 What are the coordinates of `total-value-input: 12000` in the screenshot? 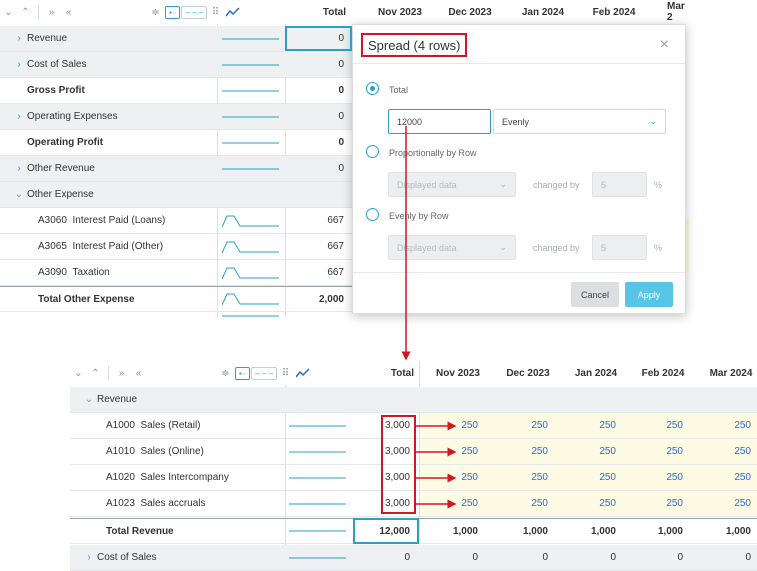 It's located at (439, 121).